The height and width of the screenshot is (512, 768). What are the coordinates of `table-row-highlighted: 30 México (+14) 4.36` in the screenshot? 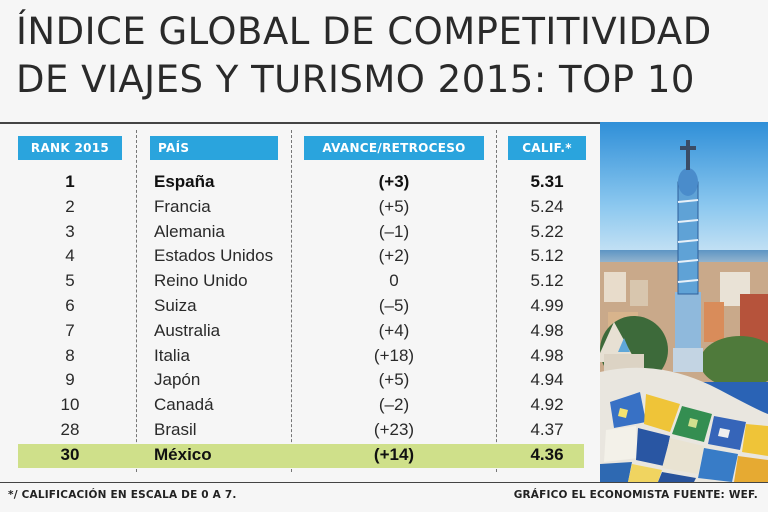 It's located at (300, 455).